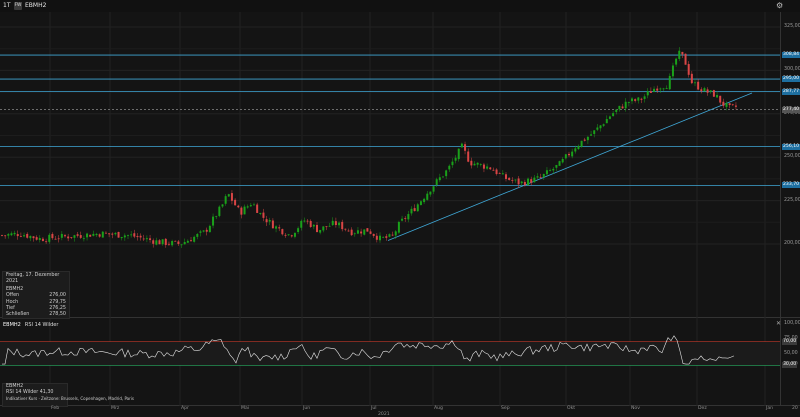 The height and width of the screenshot is (417, 800). I want to click on month-label: Nov, so click(635, 408).